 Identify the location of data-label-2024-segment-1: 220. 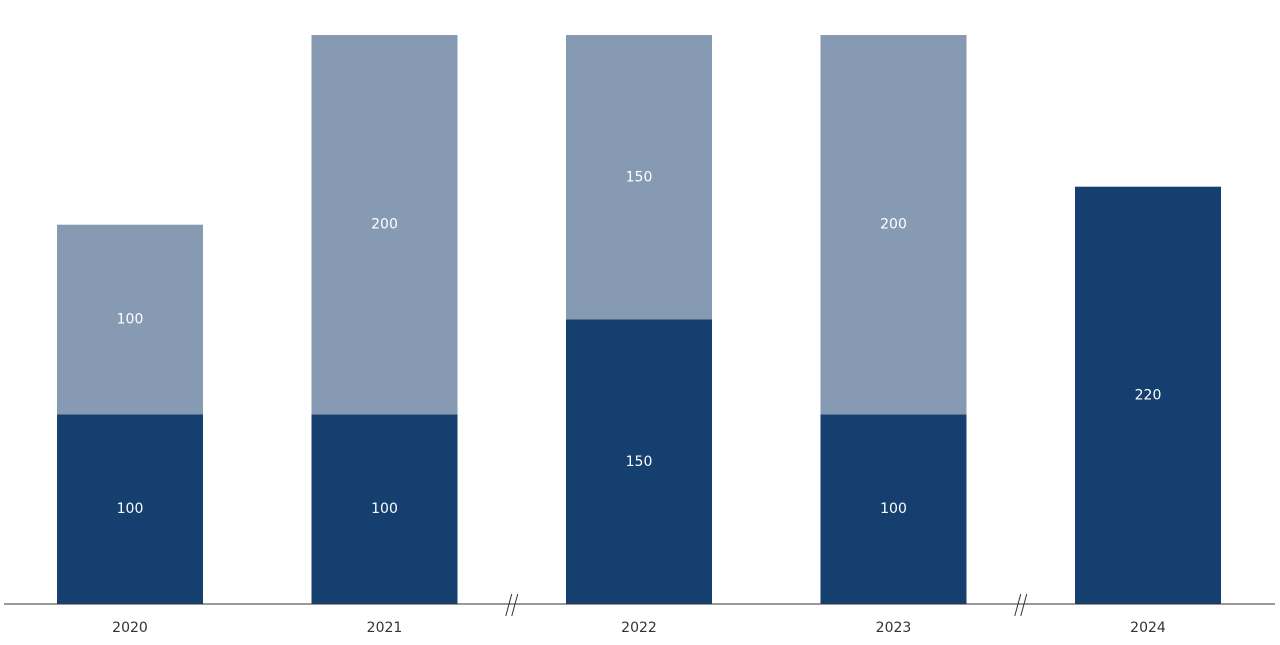
(1148, 395).